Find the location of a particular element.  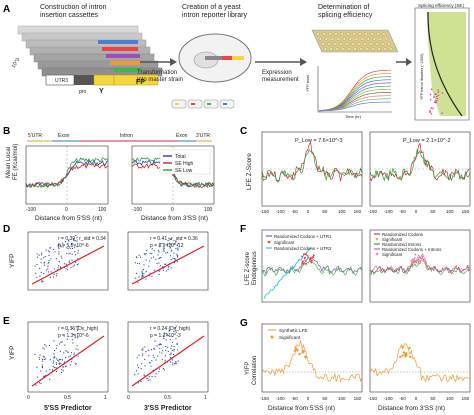

b-tick-1b: 0 is located at coordinates (66, 210).